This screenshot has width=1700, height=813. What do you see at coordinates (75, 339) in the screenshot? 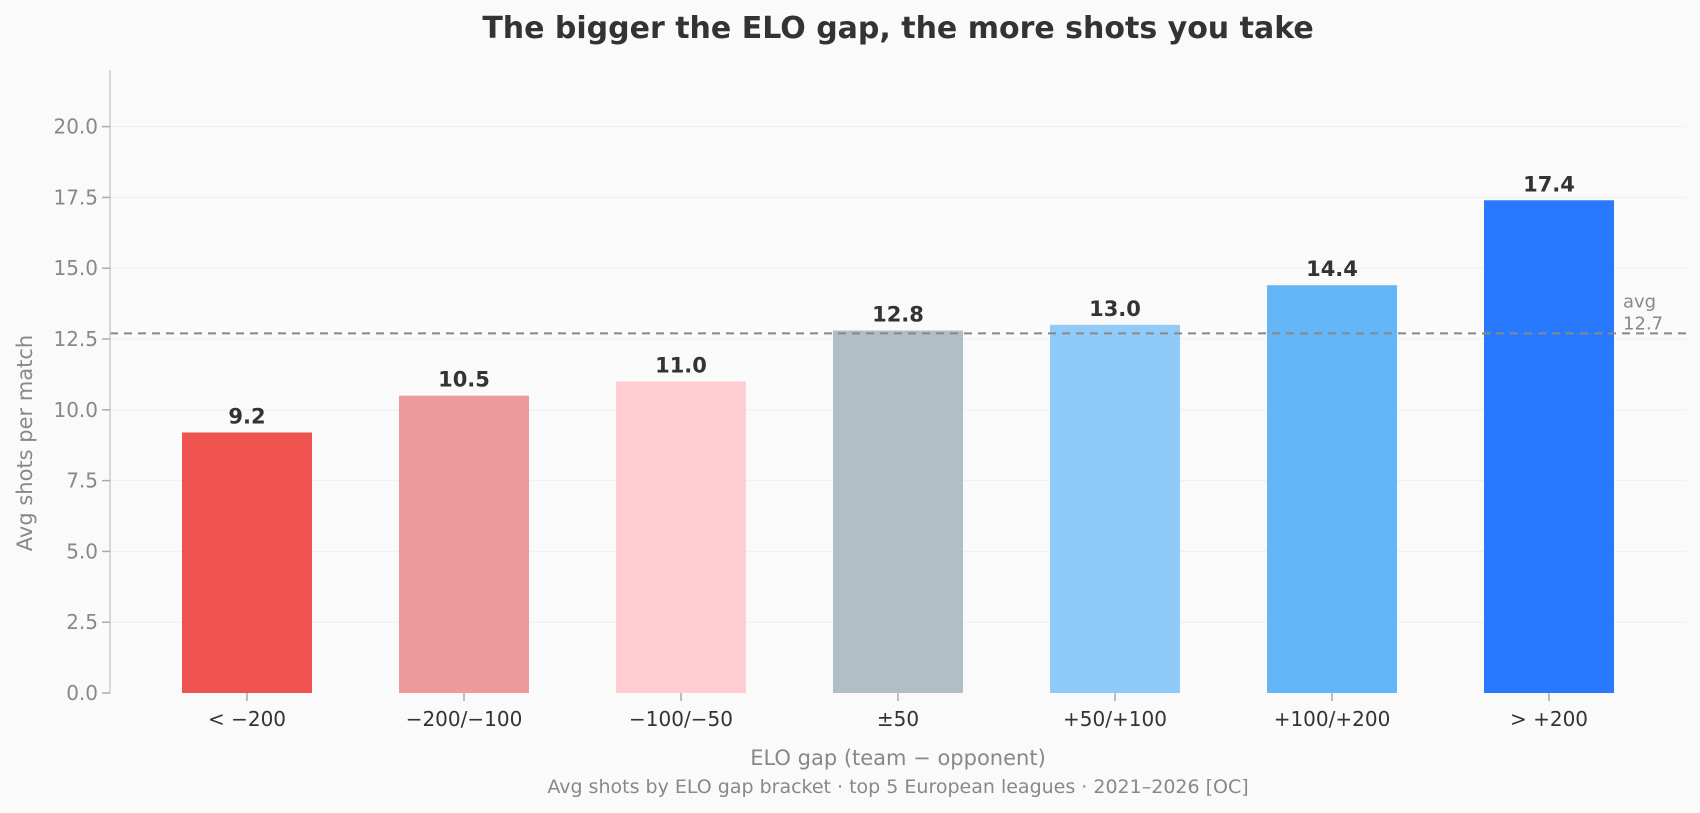
I see `y-tick-label: 12.5` at bounding box center [75, 339].